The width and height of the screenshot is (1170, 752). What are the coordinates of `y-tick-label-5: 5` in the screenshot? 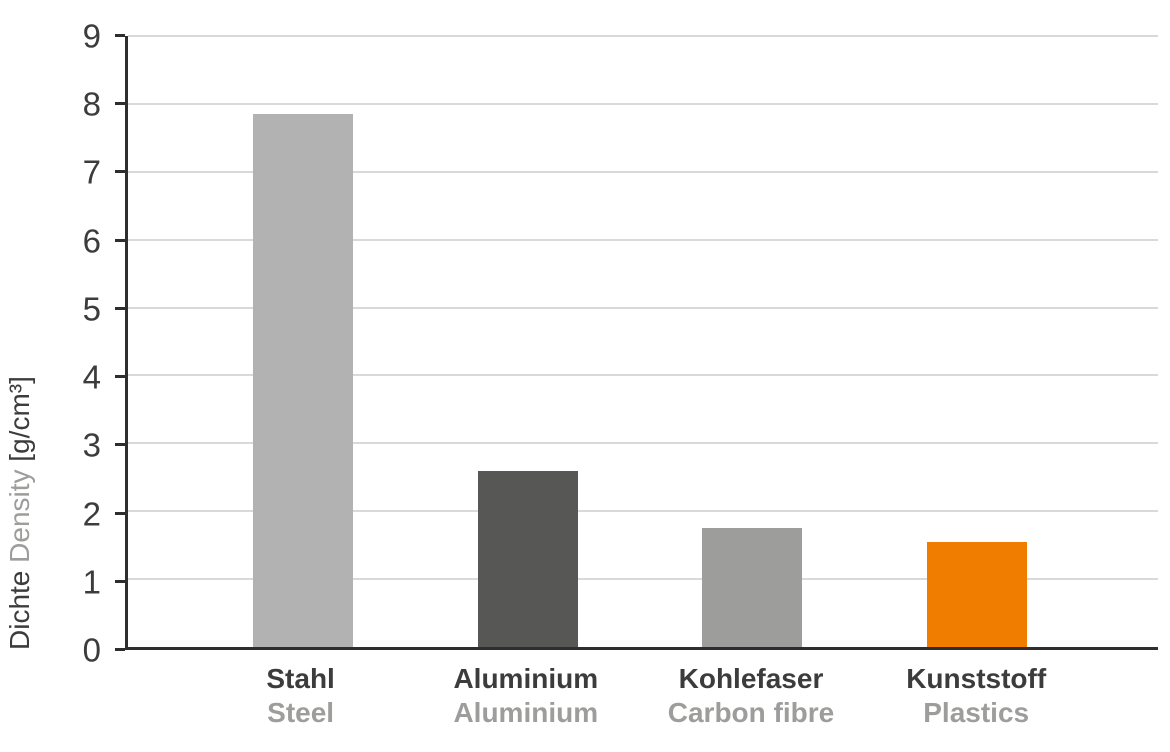 It's located at (91, 309).